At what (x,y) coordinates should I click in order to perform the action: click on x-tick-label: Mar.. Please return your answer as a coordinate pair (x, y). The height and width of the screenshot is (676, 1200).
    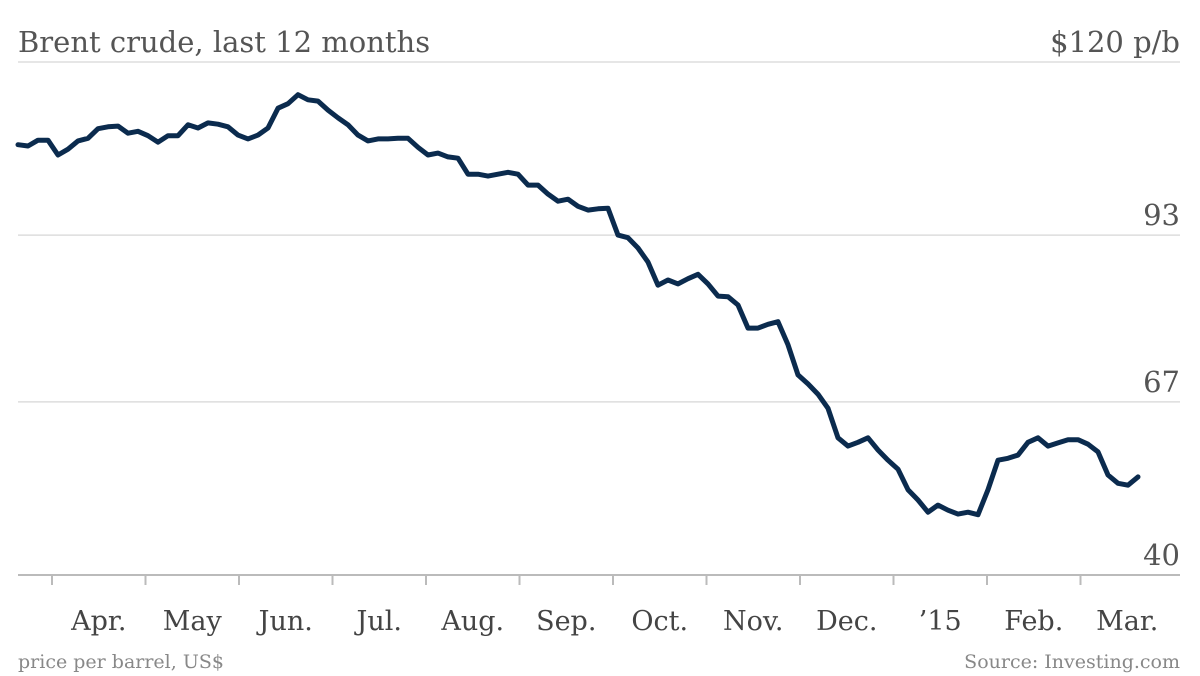
    Looking at the image, I should click on (1127, 621).